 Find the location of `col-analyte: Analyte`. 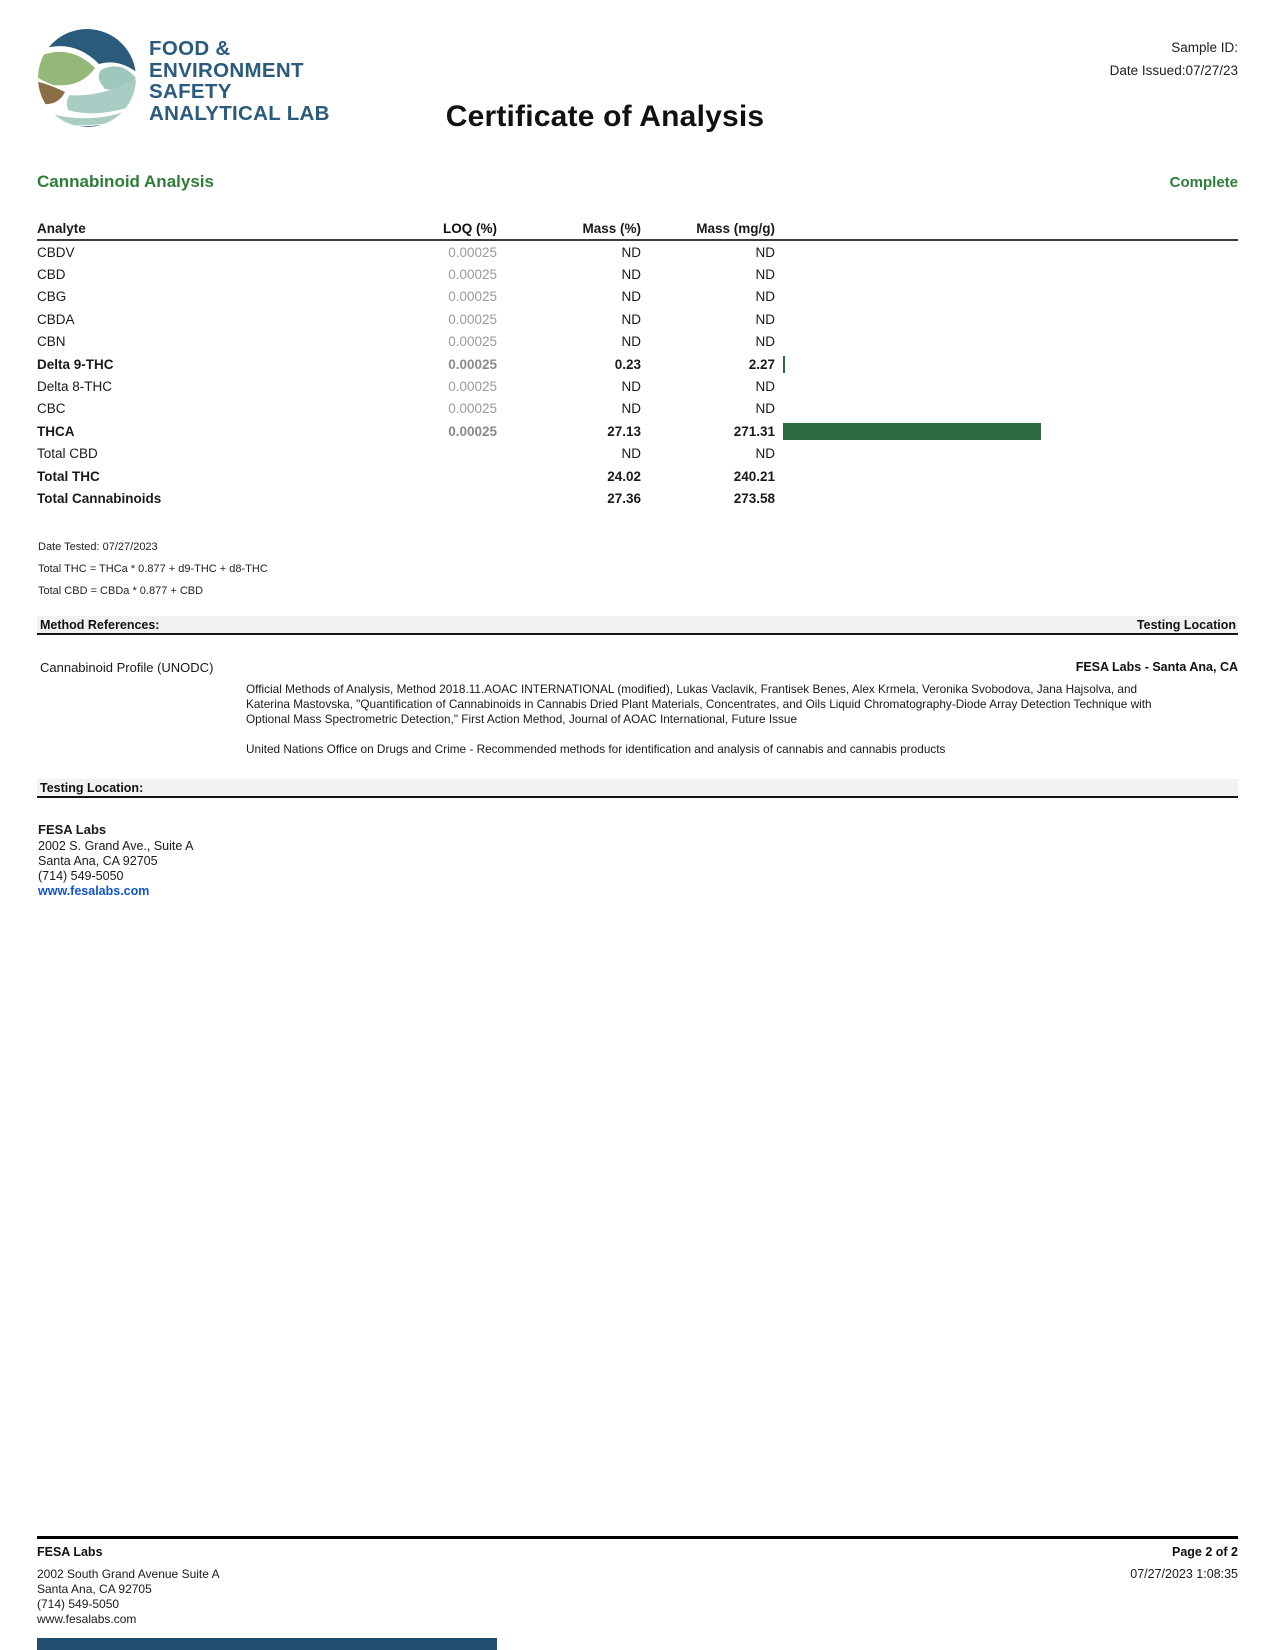

col-analyte: Analyte is located at coordinates (61, 228).